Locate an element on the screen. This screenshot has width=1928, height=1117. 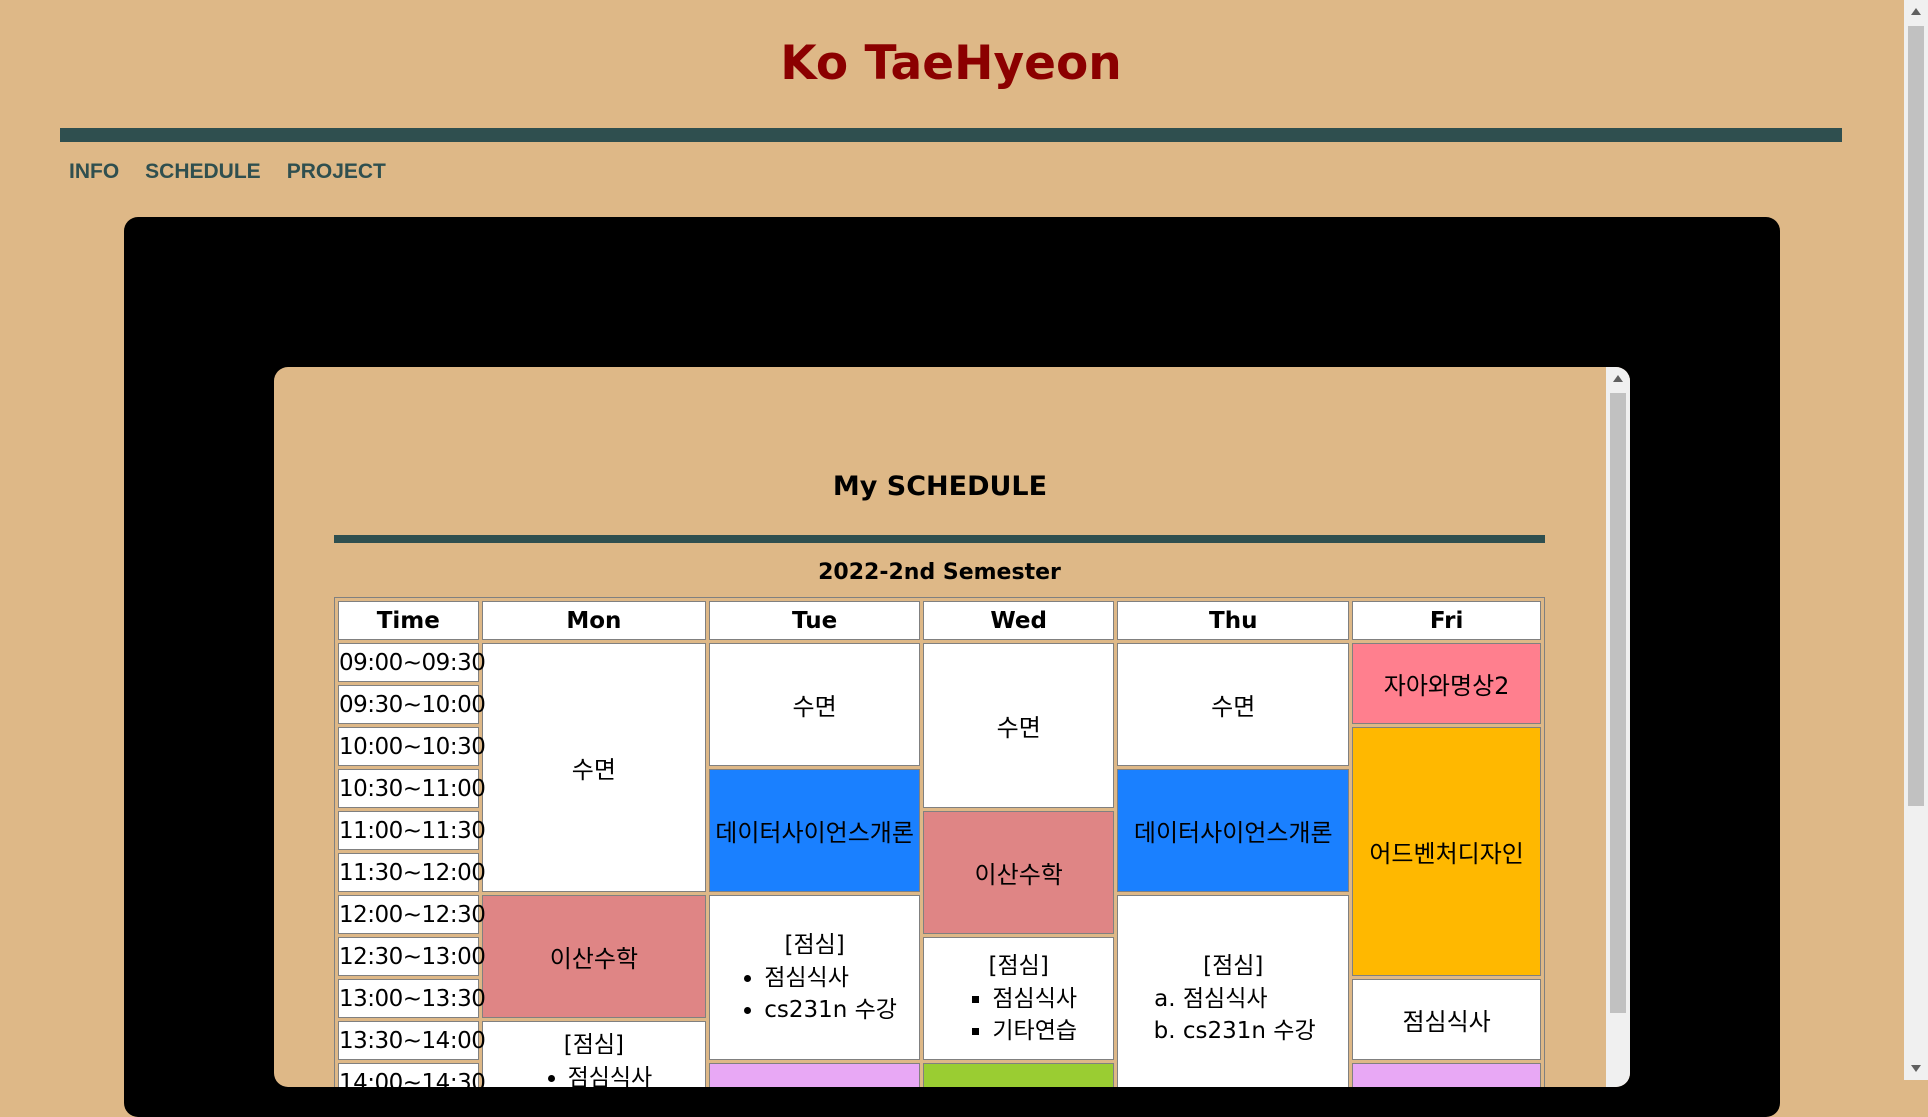
thu-lunch-heading: [점심] is located at coordinates (1233, 965).